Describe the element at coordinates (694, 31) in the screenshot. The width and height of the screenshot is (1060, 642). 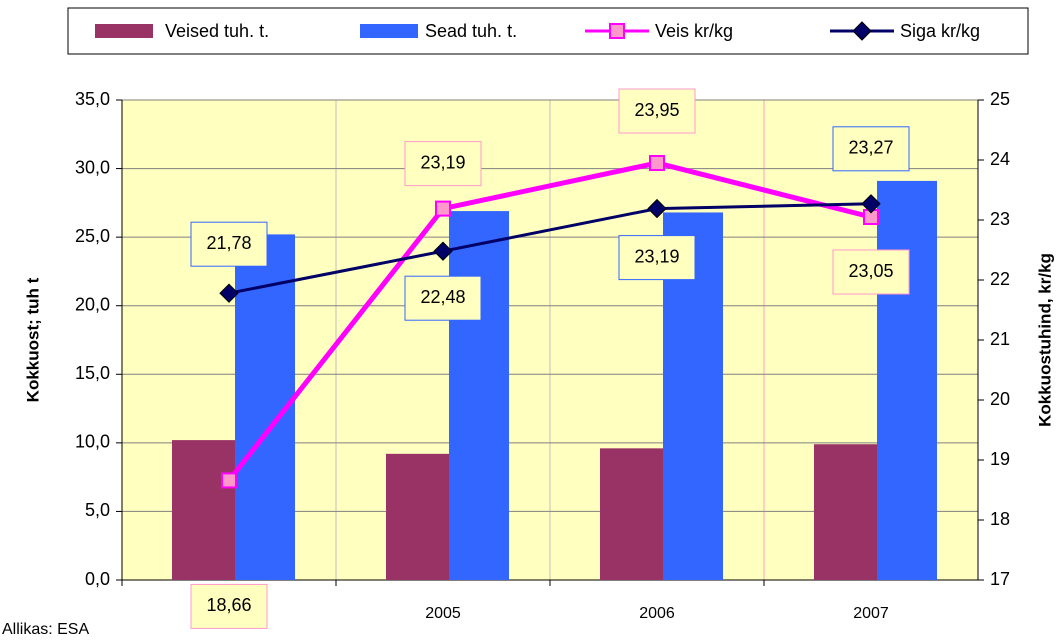
I see `legend-label: Veis kr/kg` at that location.